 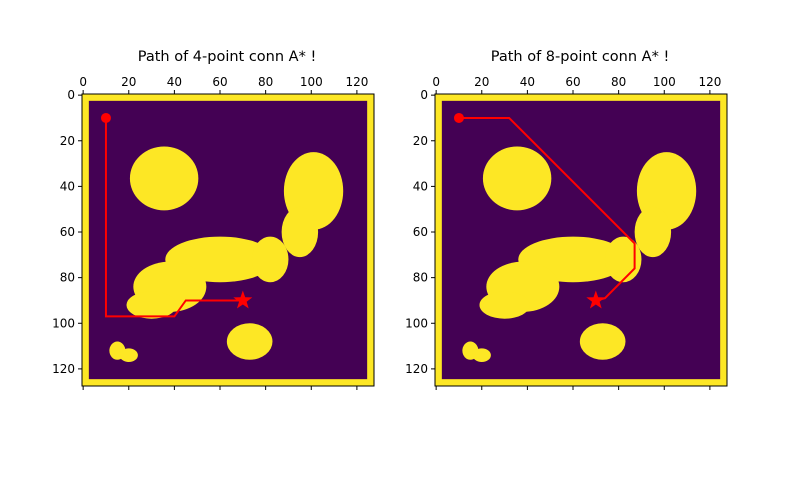 What do you see at coordinates (580, 57) in the screenshot?
I see `chart-title: Path of 8-point conn A* !` at bounding box center [580, 57].